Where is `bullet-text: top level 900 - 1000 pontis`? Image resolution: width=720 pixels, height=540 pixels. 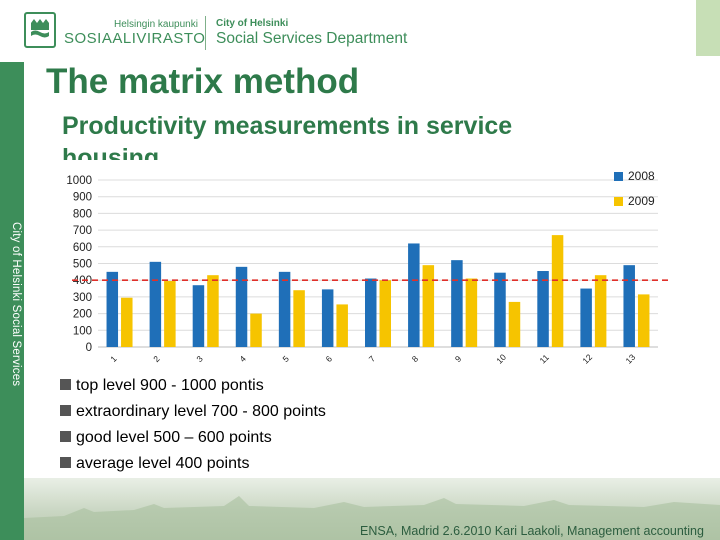 bullet-text: top level 900 - 1000 pontis is located at coordinates (170, 385).